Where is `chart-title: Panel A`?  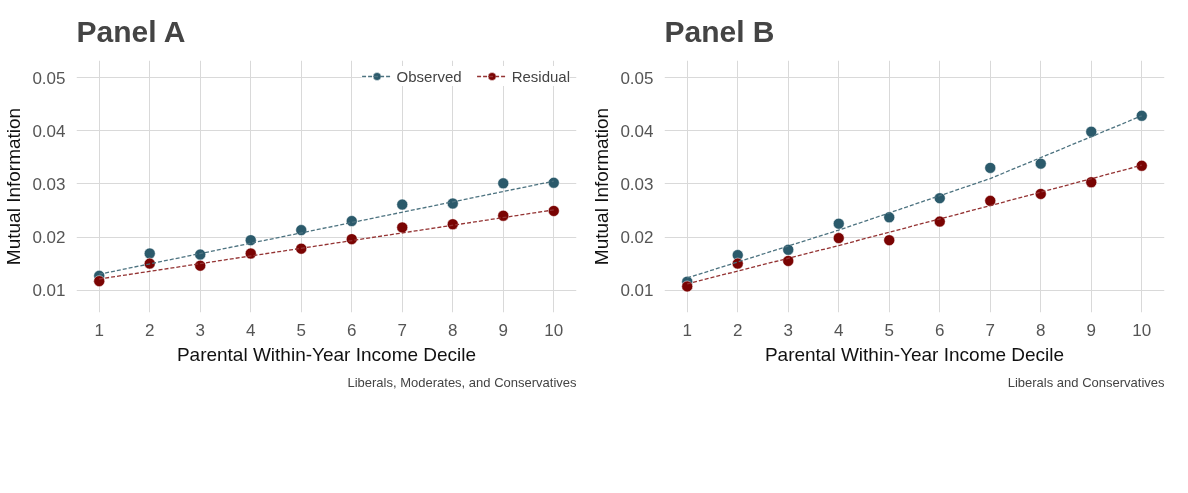 chart-title: Panel A is located at coordinates (131, 31).